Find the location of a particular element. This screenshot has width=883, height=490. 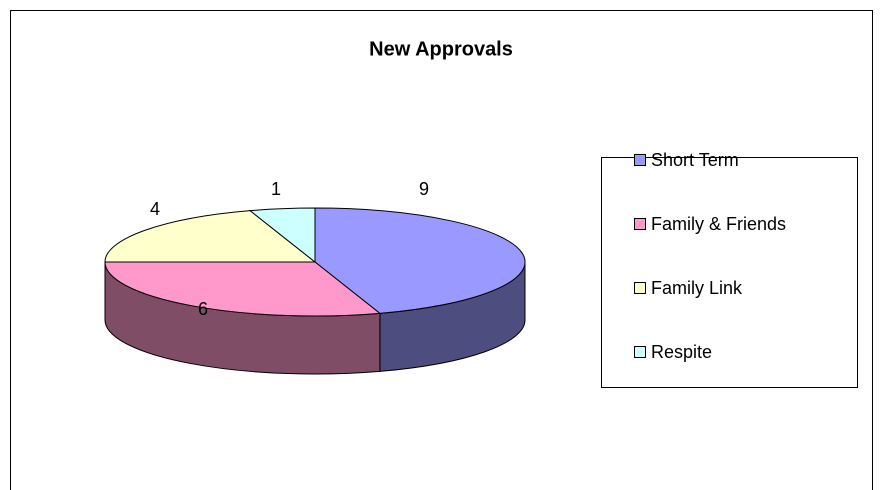

data-label: 6 is located at coordinates (203, 309).